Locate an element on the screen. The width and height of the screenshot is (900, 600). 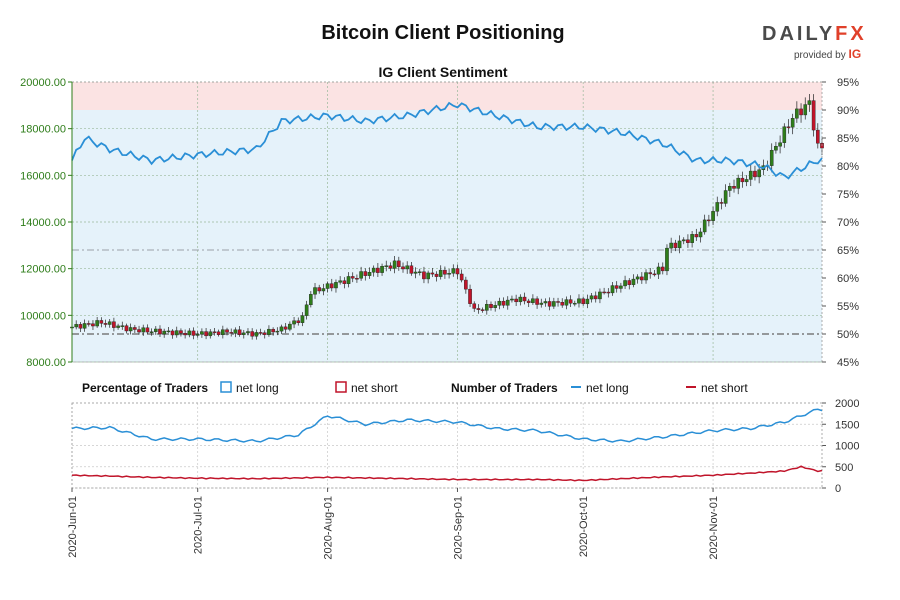
legend-num-heading: Number of Traders is located at coordinates (504, 388).